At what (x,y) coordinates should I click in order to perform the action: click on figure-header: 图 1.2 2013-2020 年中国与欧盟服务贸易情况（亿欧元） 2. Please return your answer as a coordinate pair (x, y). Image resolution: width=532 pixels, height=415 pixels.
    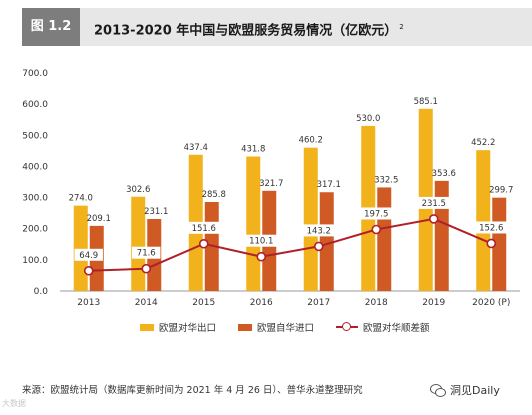
    Looking at the image, I should click on (277, 27).